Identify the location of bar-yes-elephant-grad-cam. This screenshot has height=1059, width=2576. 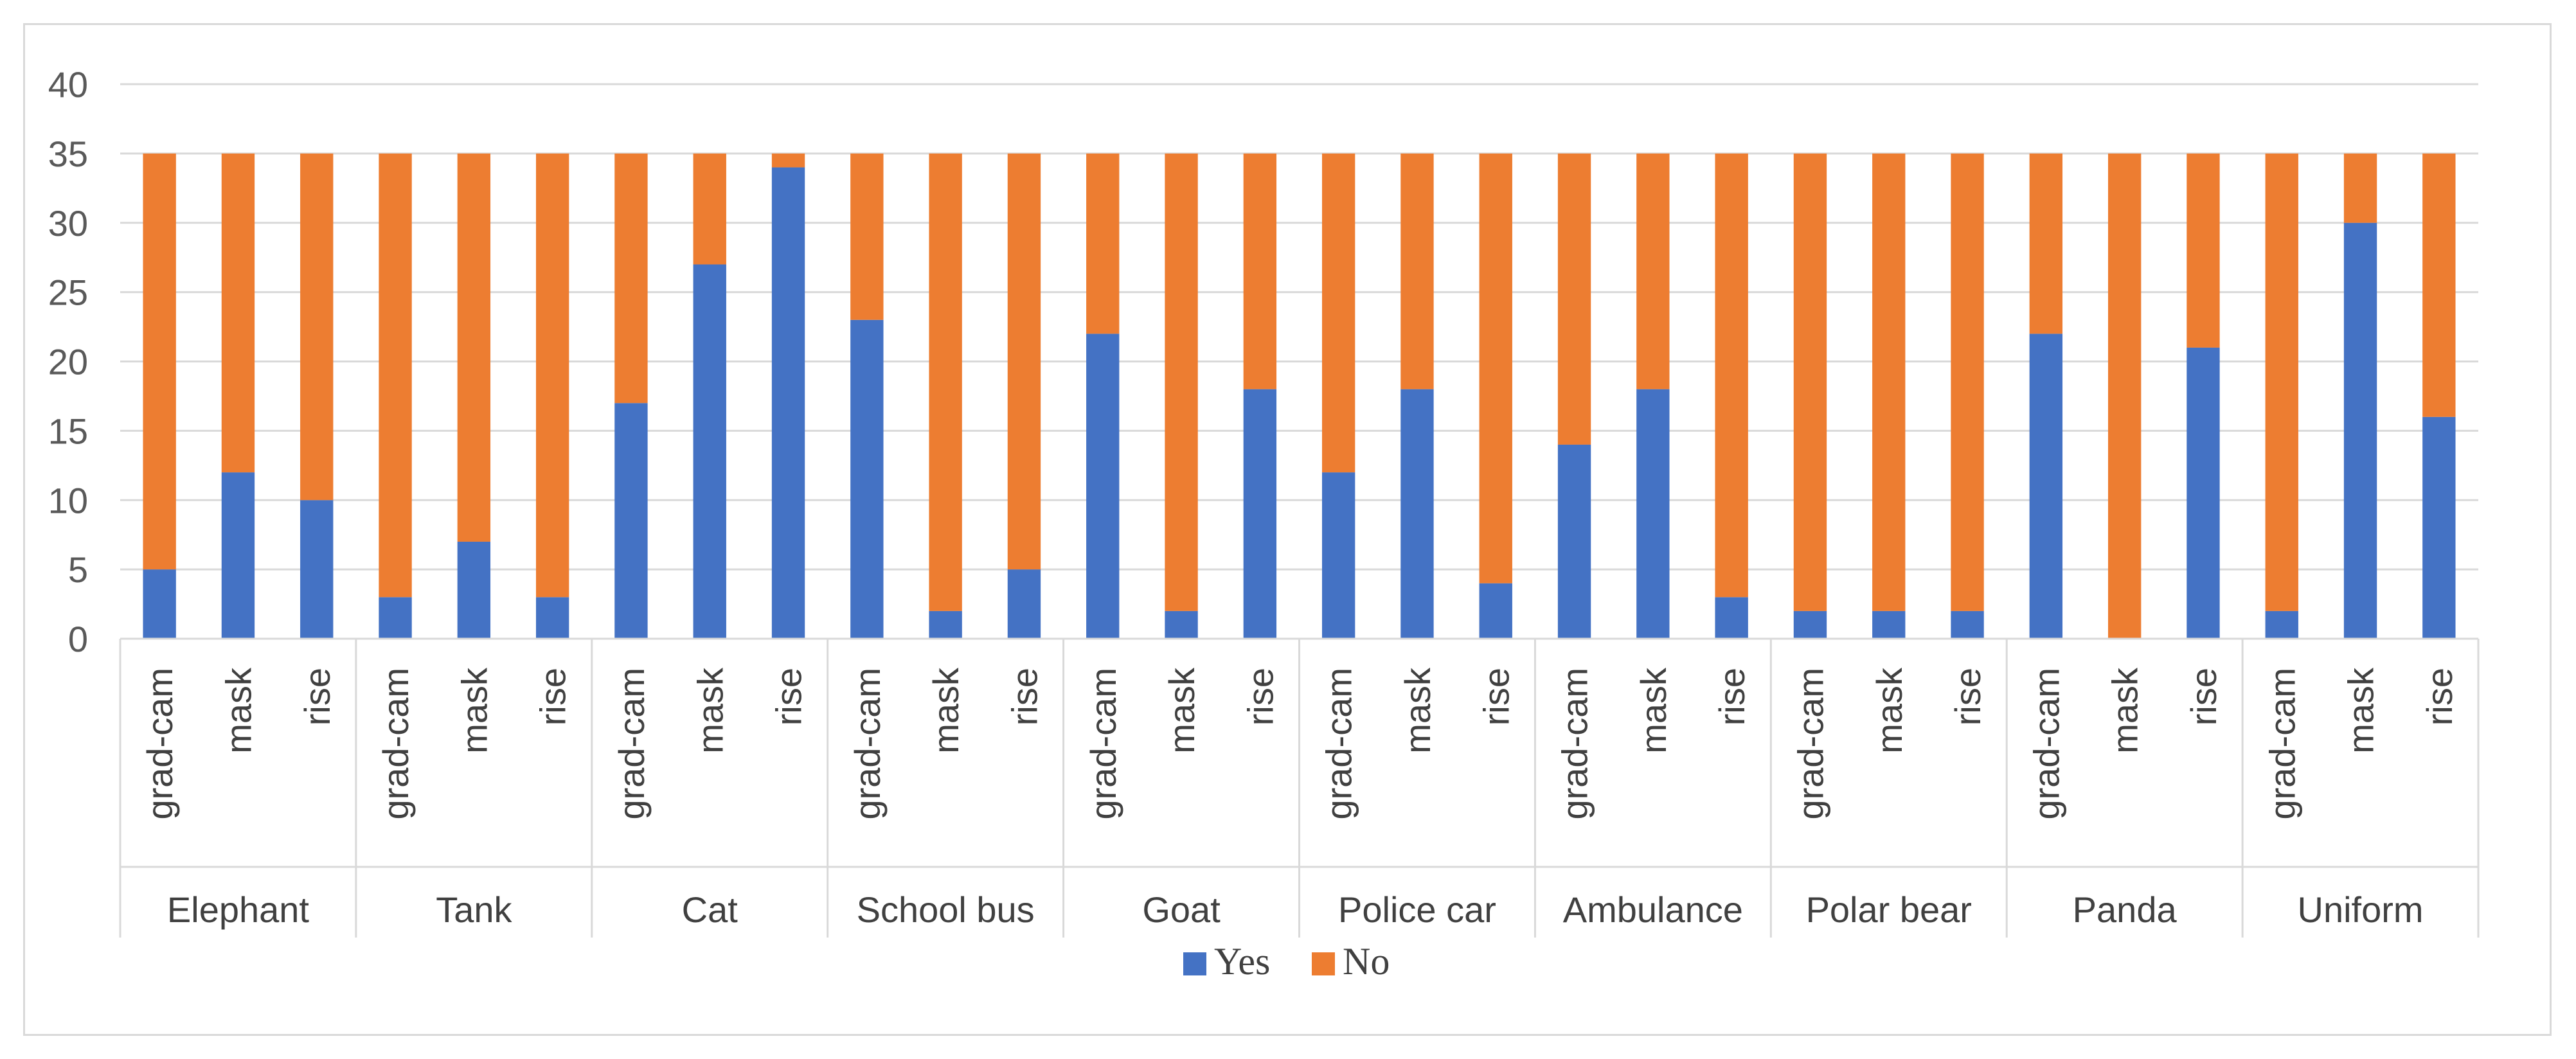
(159, 604).